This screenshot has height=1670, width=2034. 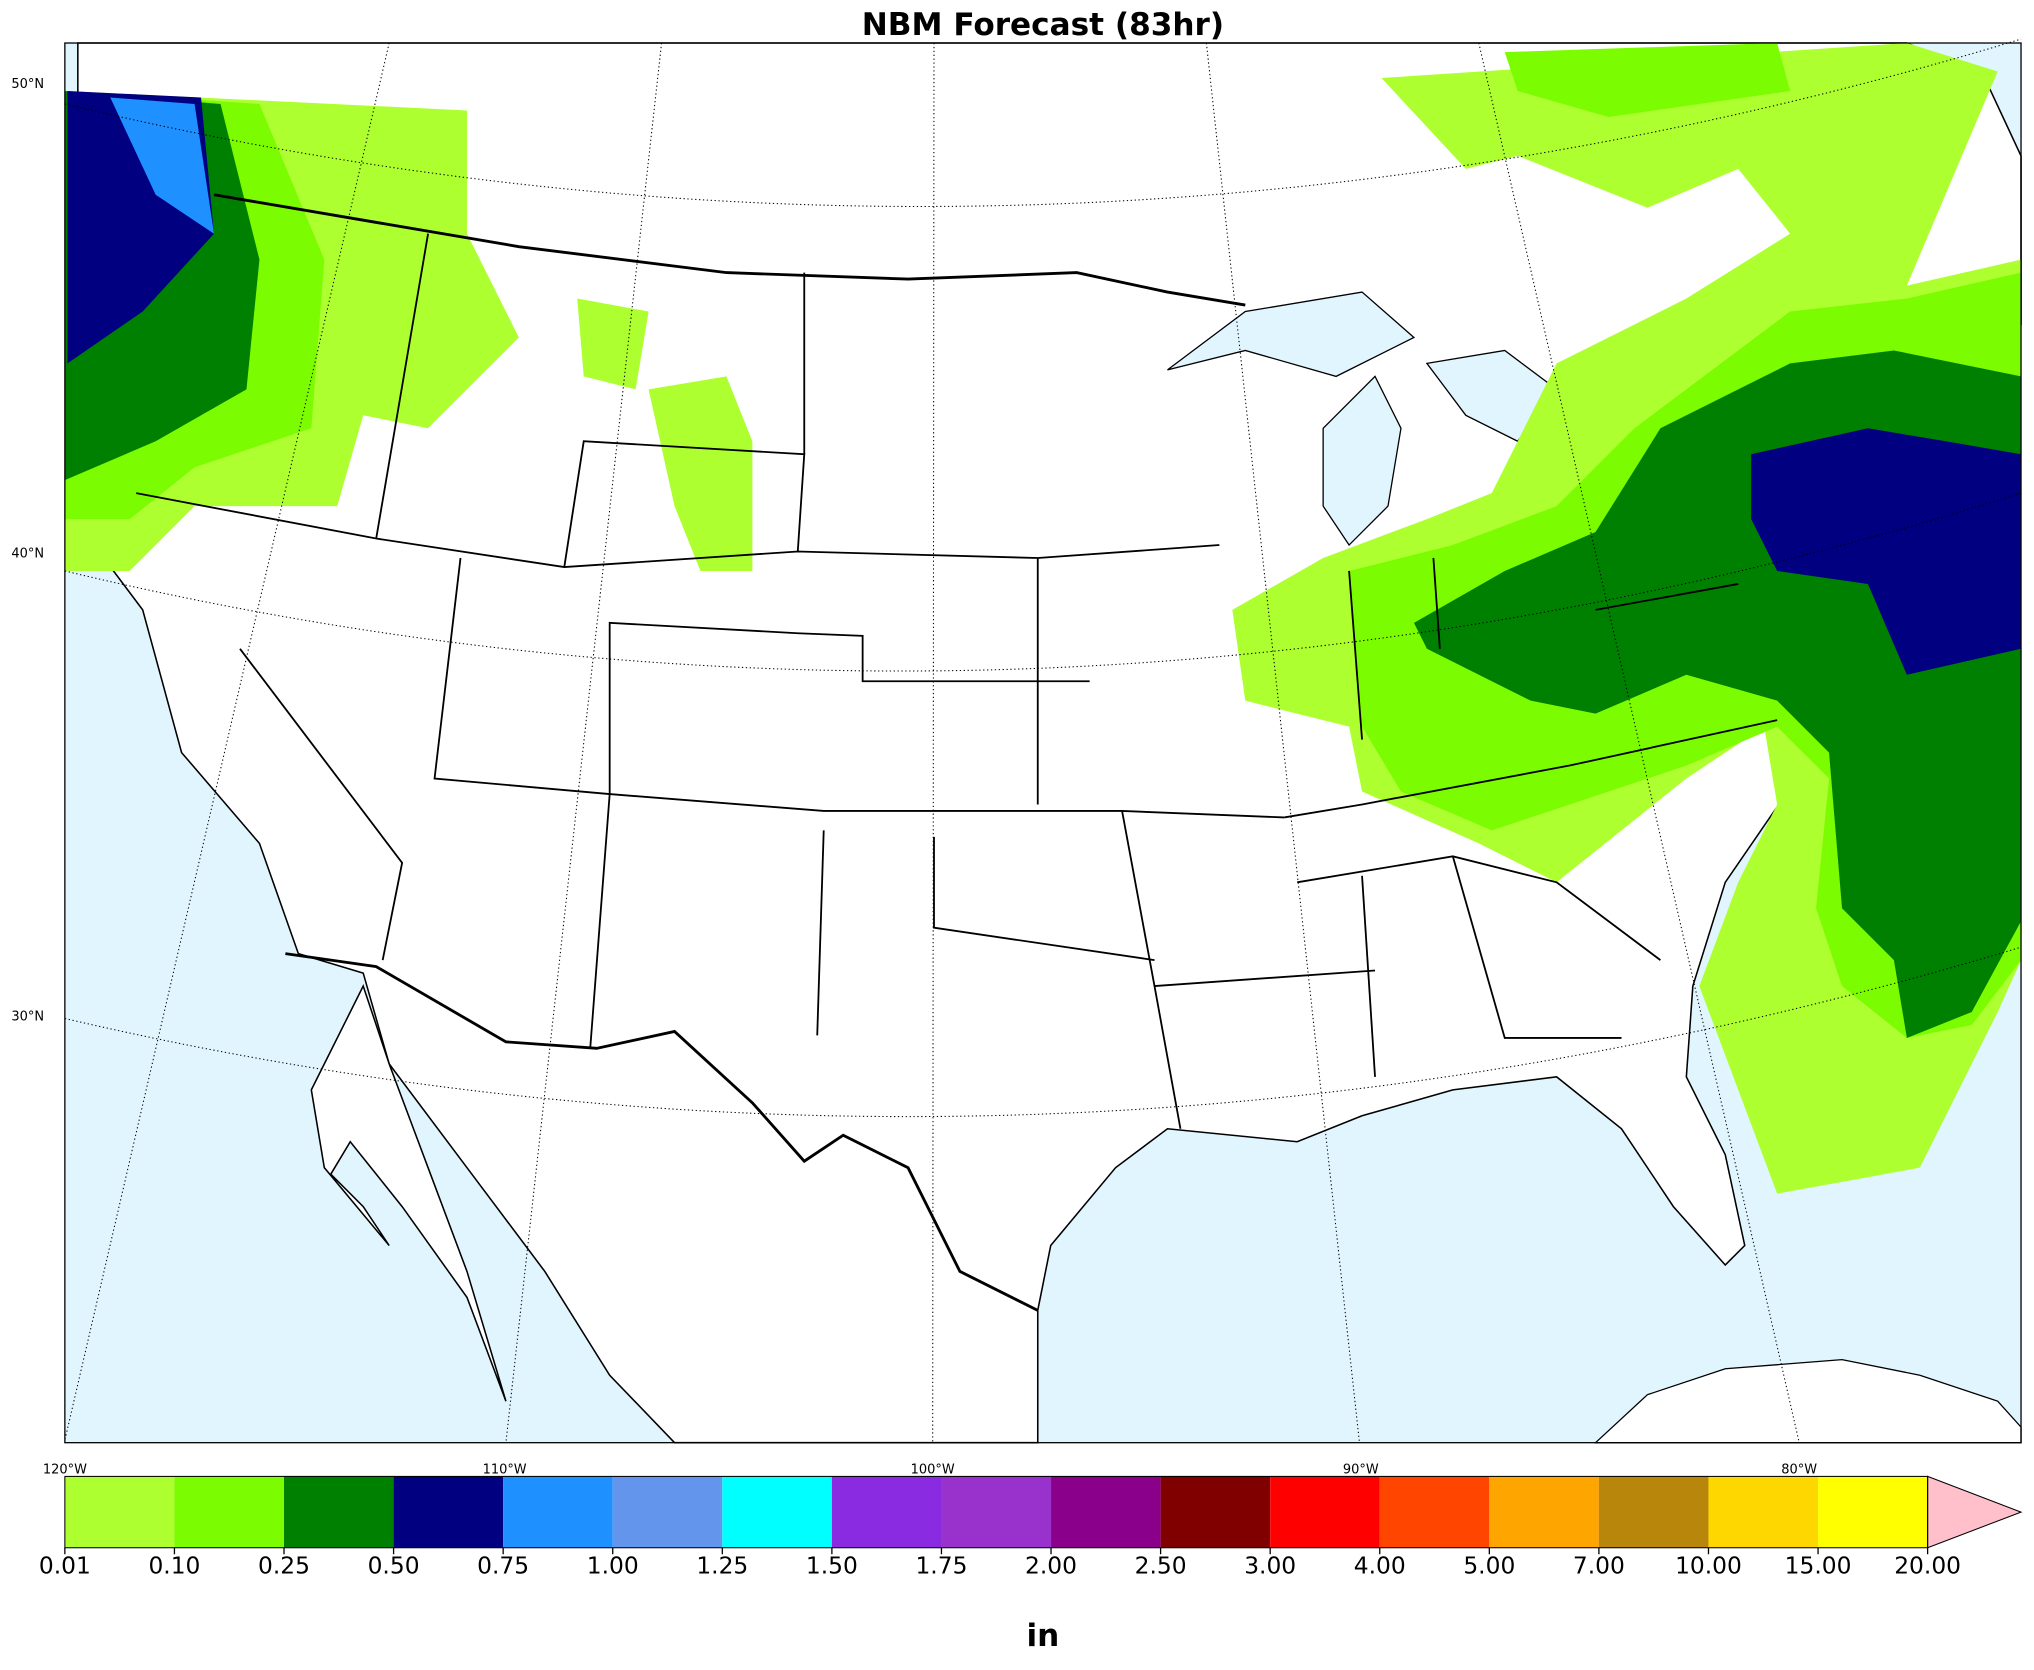 I want to click on lat-label: 40°N, so click(x=27, y=554).